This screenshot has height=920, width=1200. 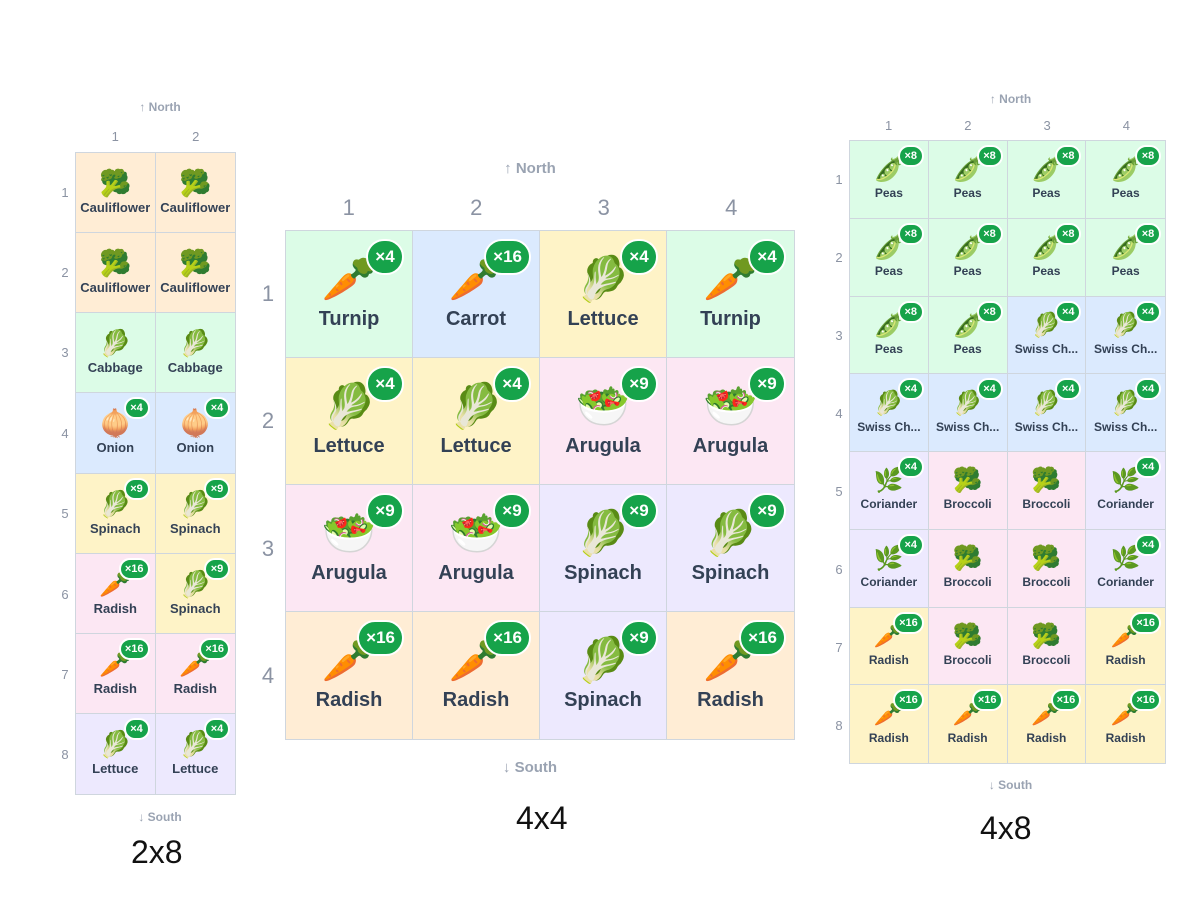 What do you see at coordinates (603, 445) in the screenshot?
I see `plant-label: Arugula` at bounding box center [603, 445].